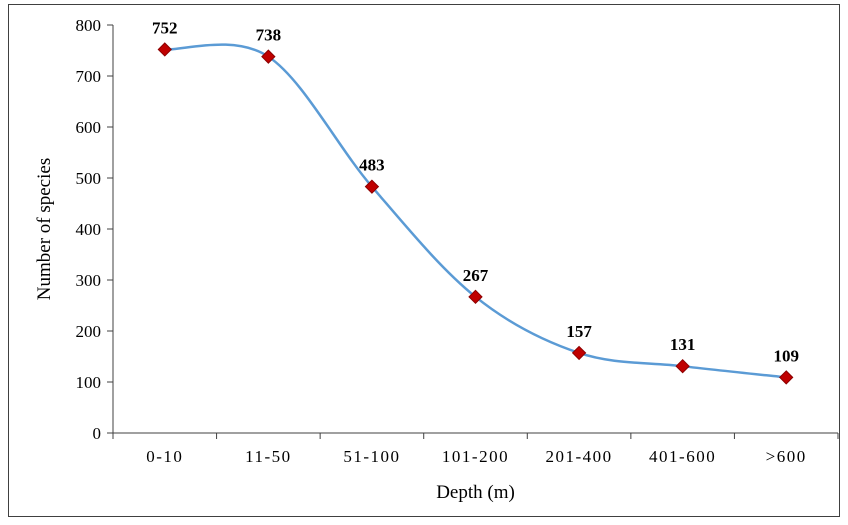 The height and width of the screenshot is (525, 848). Describe the element at coordinates (578, 456) in the screenshot. I see `x-tick-label: 201-400` at that location.